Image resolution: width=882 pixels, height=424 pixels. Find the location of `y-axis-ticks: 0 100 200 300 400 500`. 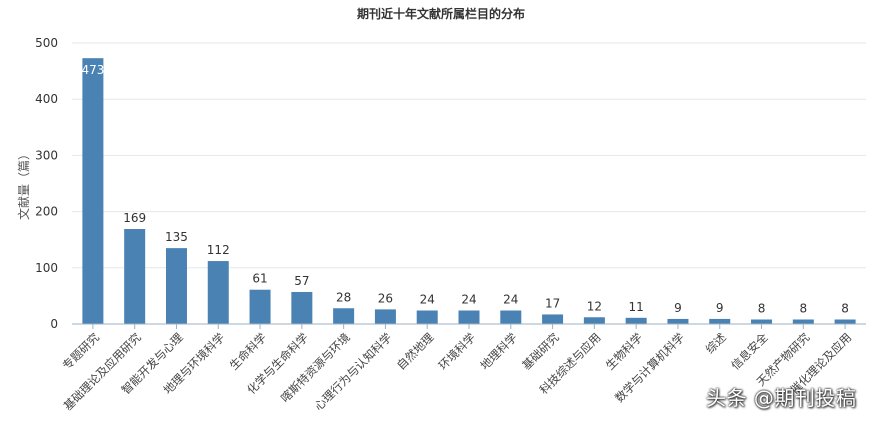

y-axis-ticks: 0 100 200 300 400 500 is located at coordinates (46, 183).